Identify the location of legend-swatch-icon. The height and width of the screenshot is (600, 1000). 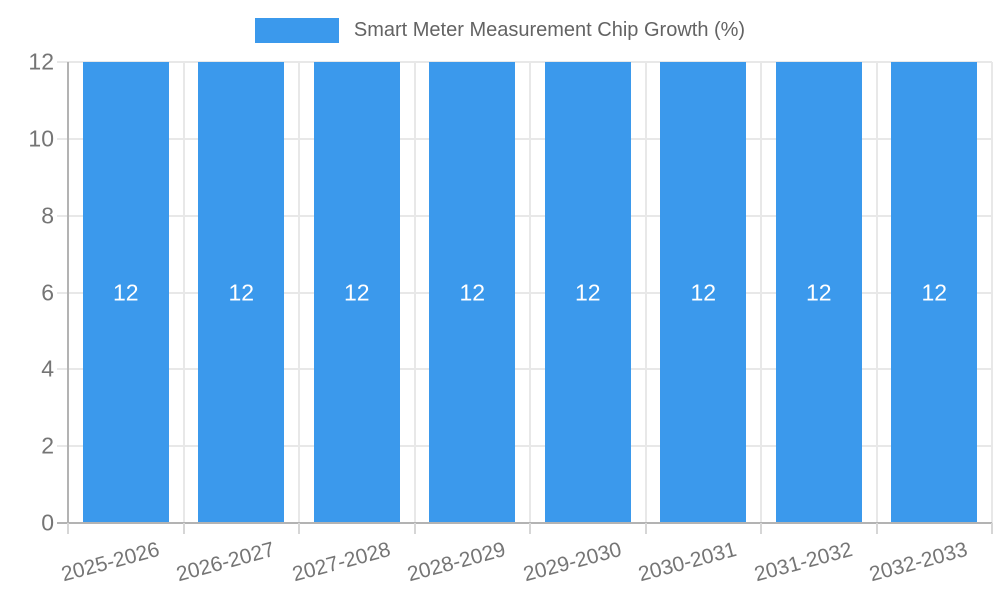
(296, 30).